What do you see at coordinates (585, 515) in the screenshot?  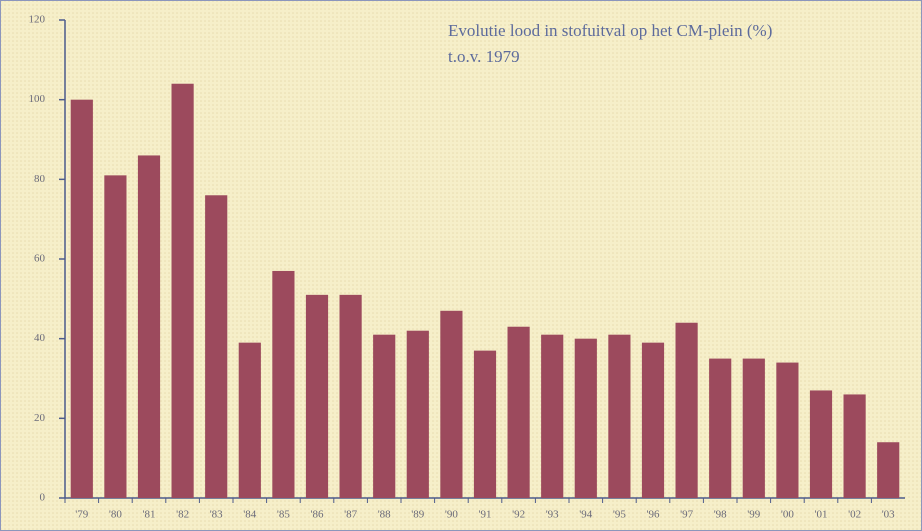 I see `x-tick-label: '94` at bounding box center [585, 515].